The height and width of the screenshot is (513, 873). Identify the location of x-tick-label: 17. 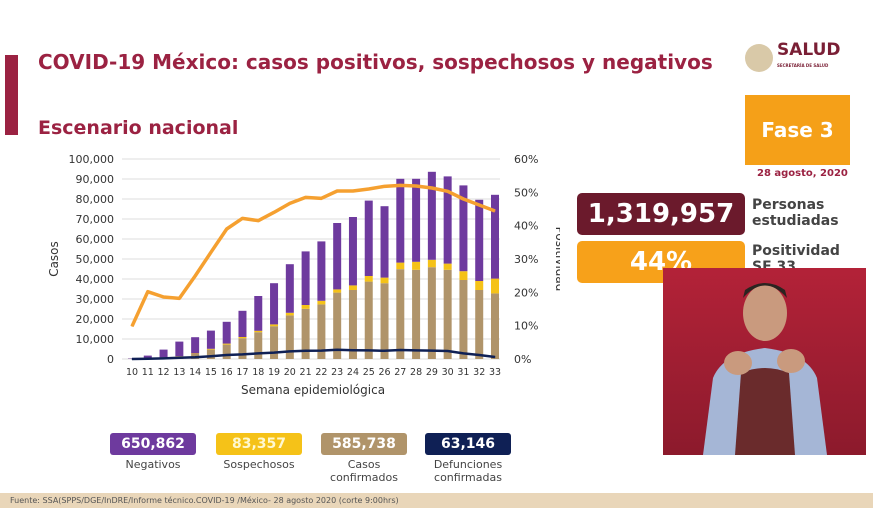
(242, 372).